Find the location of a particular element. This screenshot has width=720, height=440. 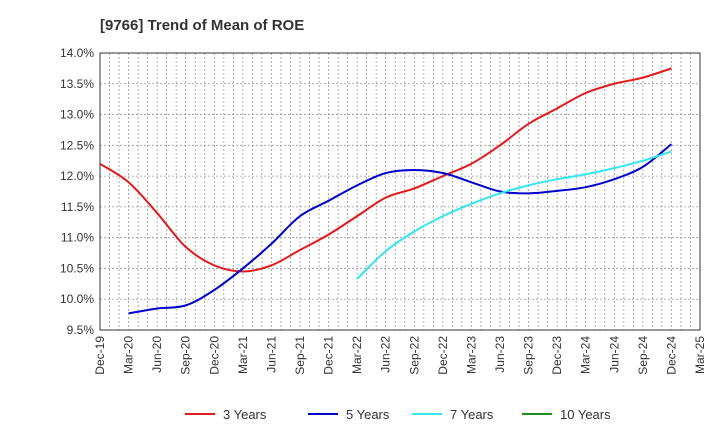

y-tick-label: 9.5% is located at coordinates (81, 330).